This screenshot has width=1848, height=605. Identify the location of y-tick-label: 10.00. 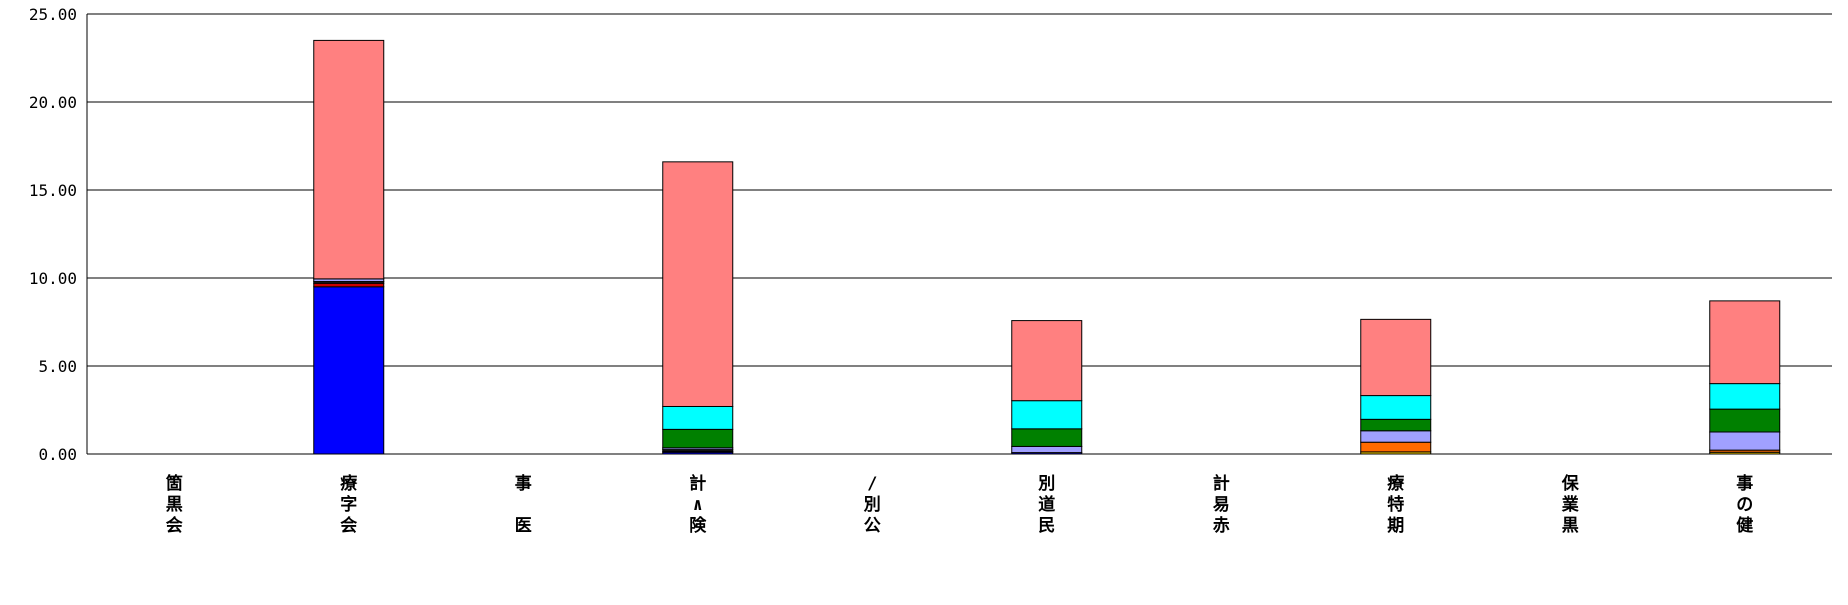
(53, 278).